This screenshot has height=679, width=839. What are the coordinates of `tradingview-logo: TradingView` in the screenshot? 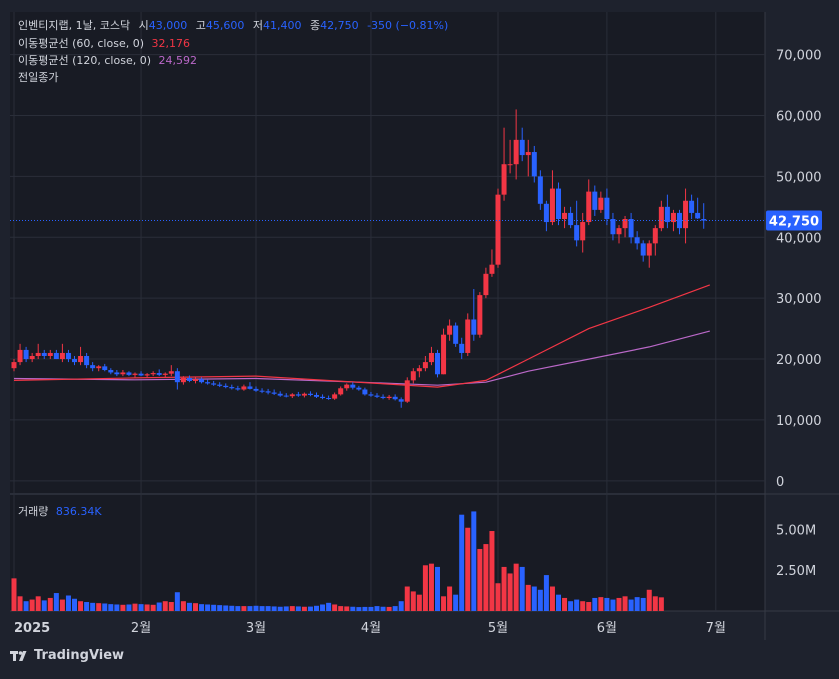 It's located at (67, 655).